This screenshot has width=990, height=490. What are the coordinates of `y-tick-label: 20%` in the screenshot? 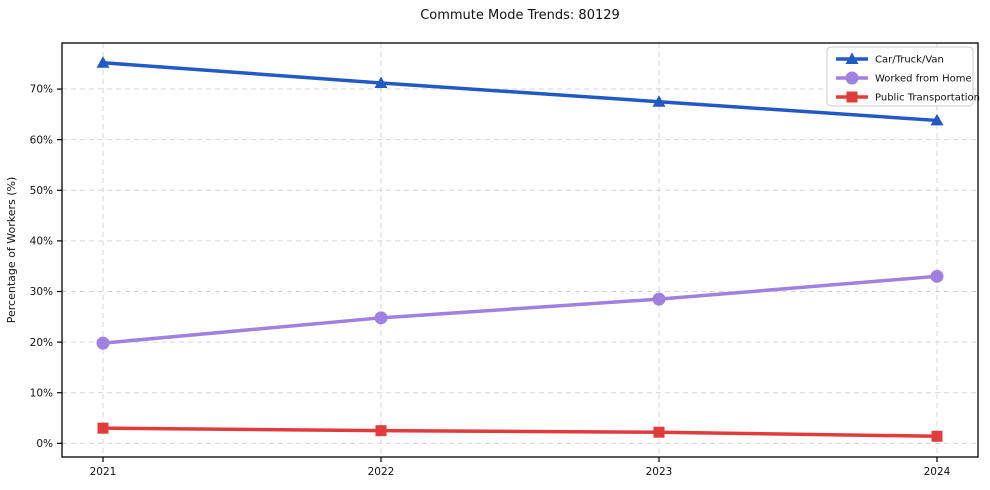 It's located at (41, 343).